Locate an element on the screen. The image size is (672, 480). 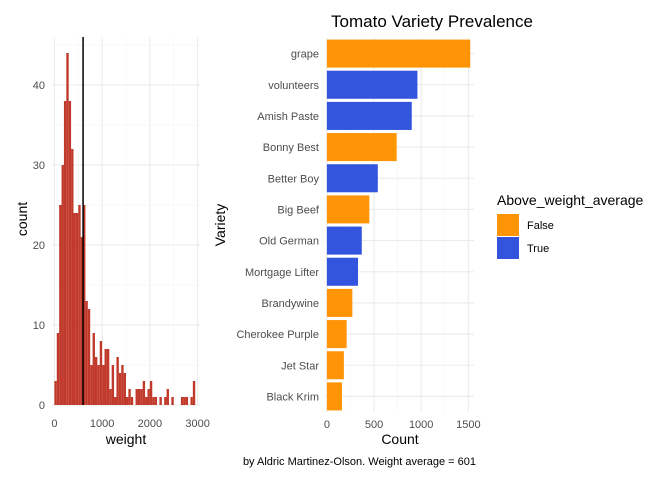
bar-y-axis-title: Variety is located at coordinates (220, 225).